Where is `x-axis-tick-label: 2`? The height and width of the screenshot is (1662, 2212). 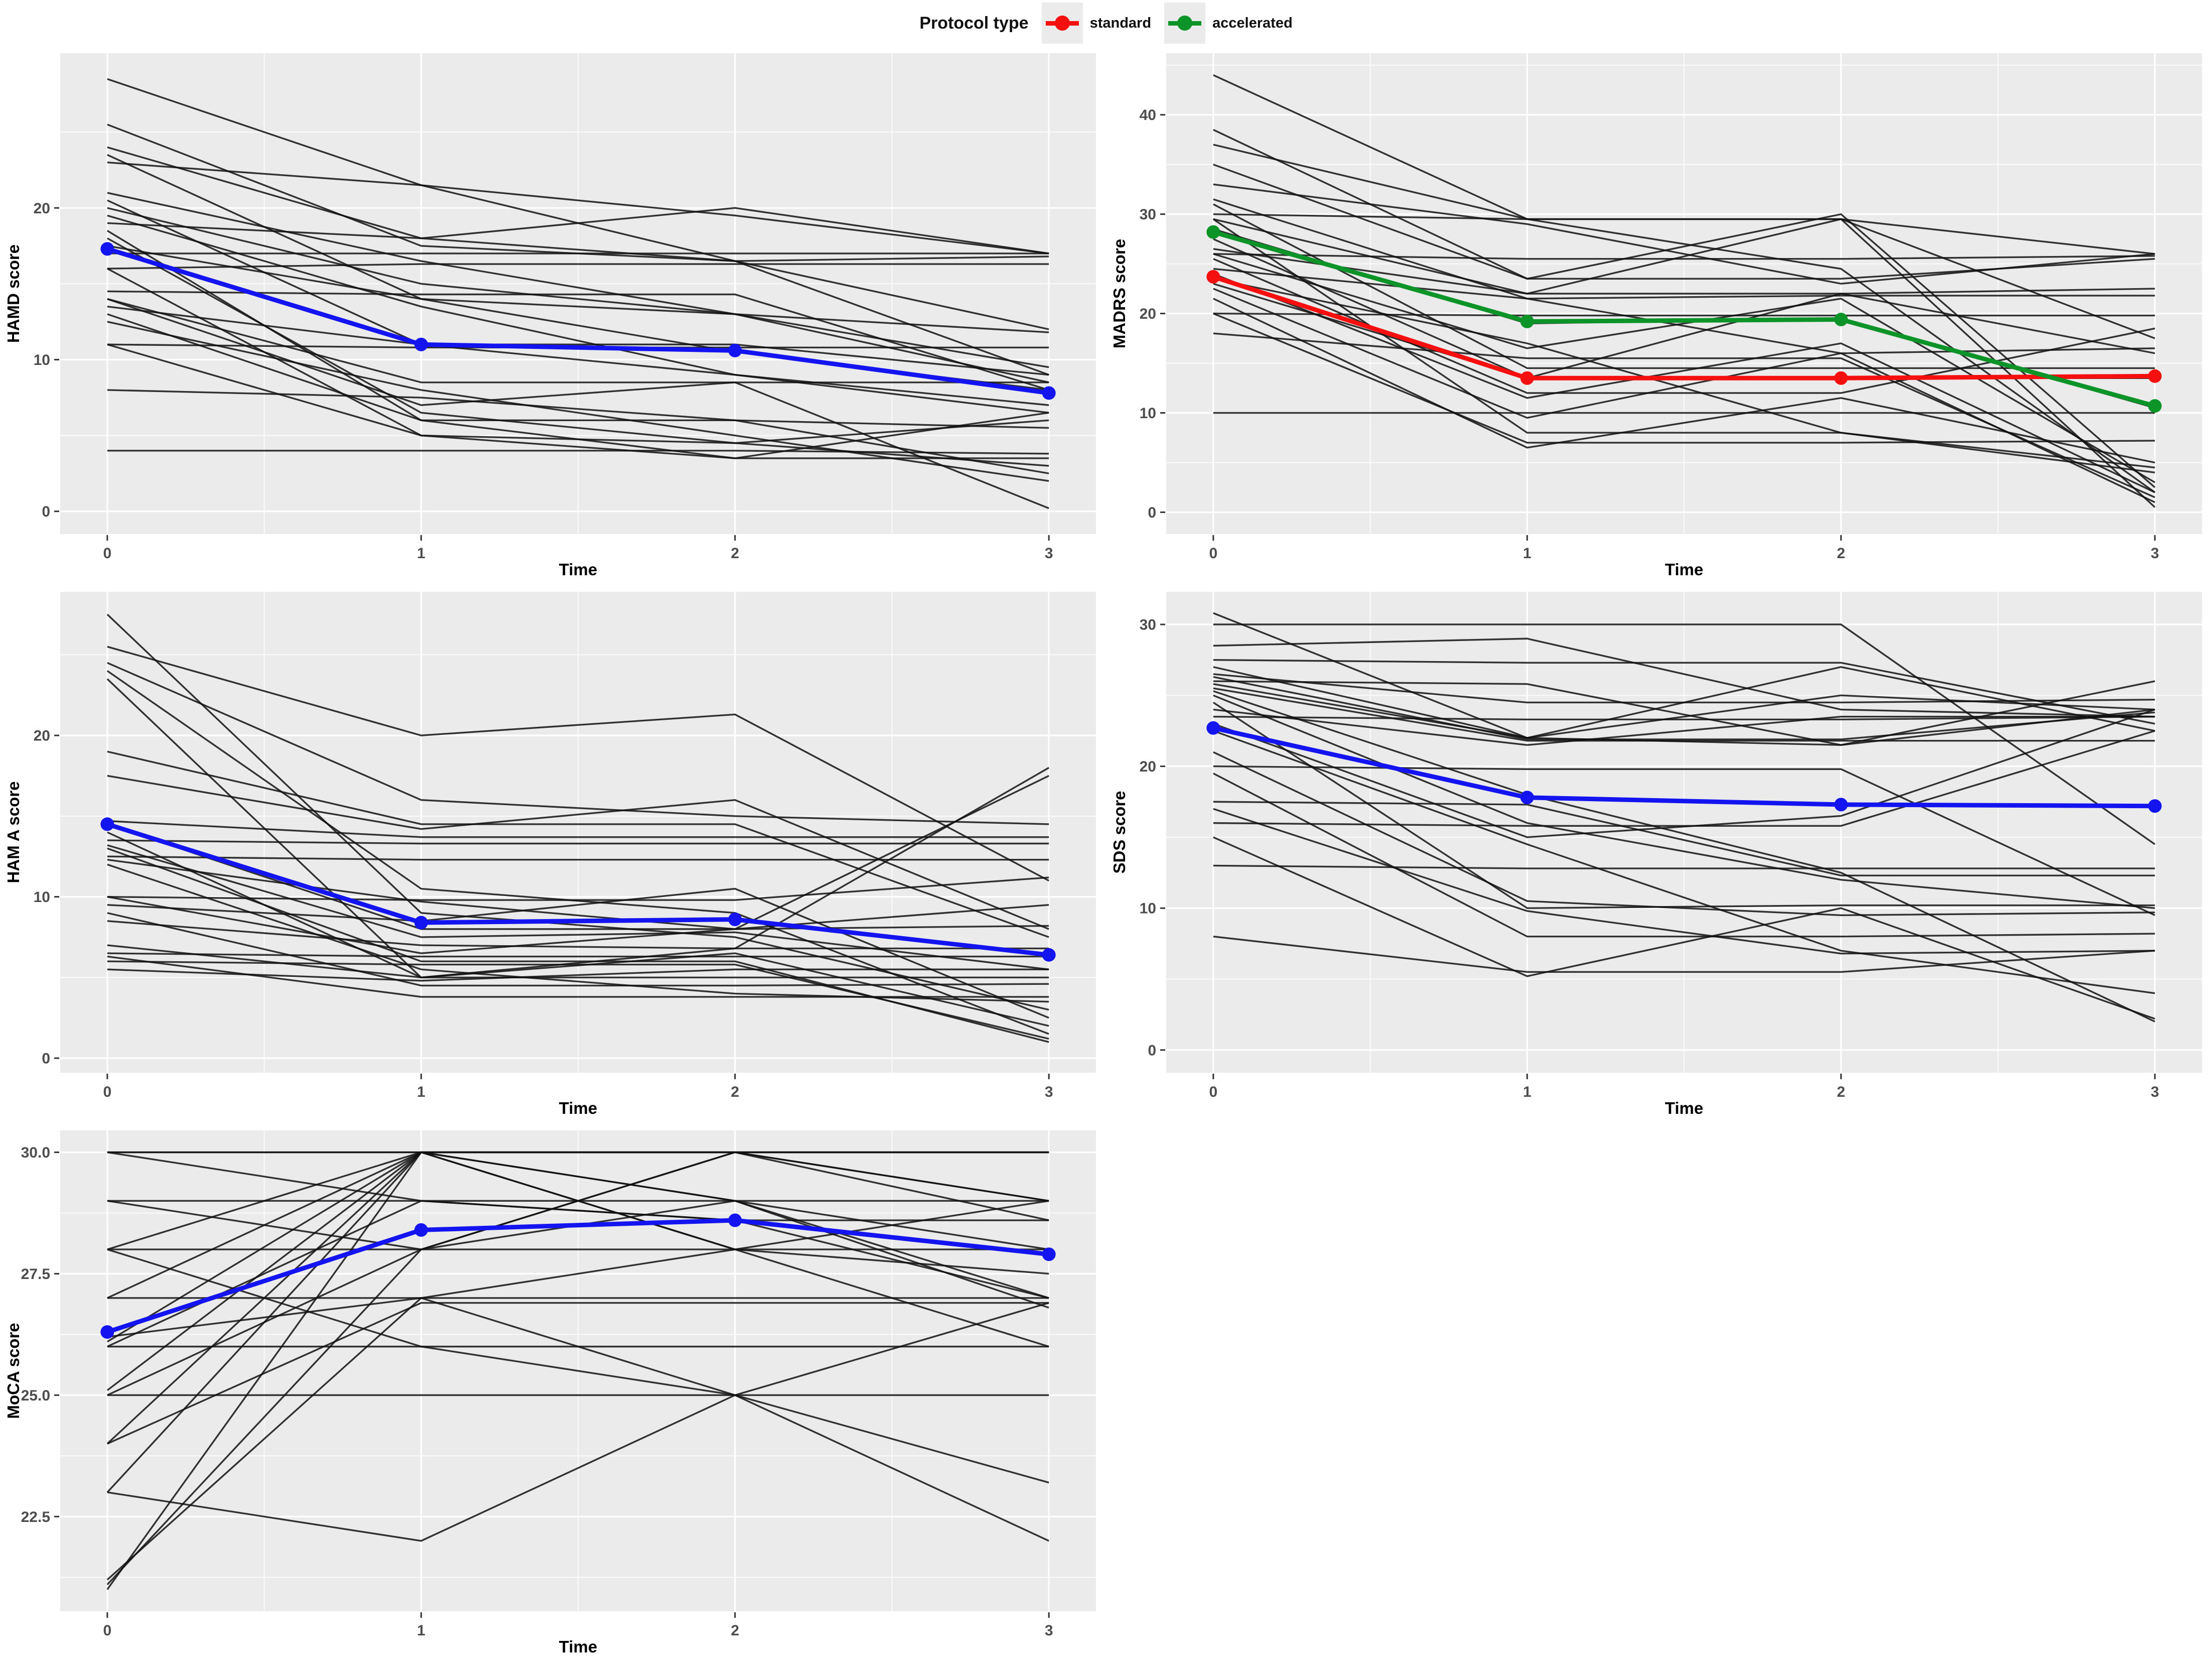
x-axis-tick-label: 2 is located at coordinates (1841, 553).